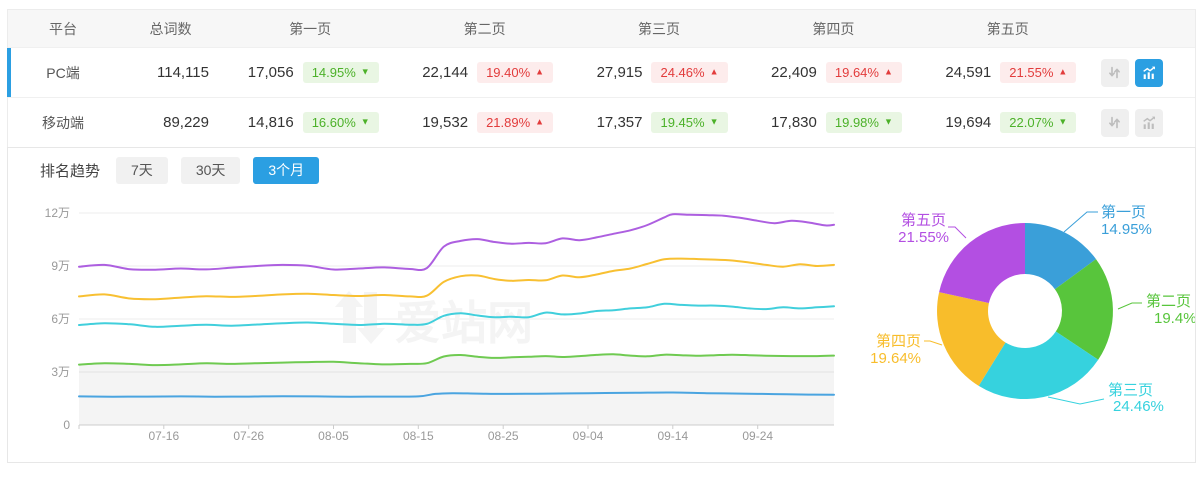 This screenshot has width=1200, height=478. Describe the element at coordinates (210, 170) in the screenshot. I see `tab-30d: 30天` at that location.